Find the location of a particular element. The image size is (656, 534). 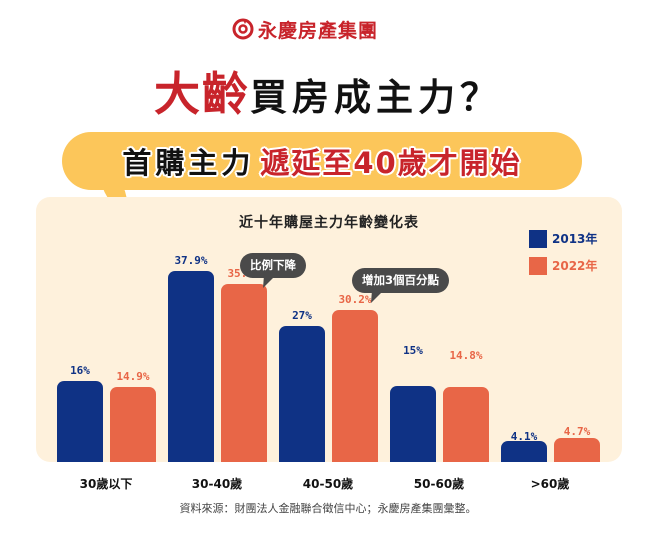

headline-rest: 買房成主力？ is located at coordinates (376, 97).